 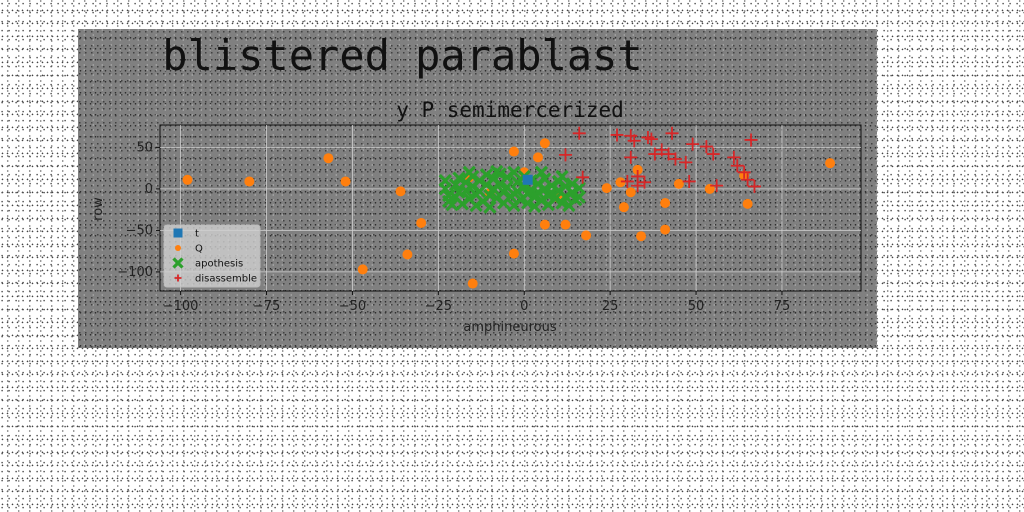 I want to click on x-tick-label: −25, so click(x=438, y=306).